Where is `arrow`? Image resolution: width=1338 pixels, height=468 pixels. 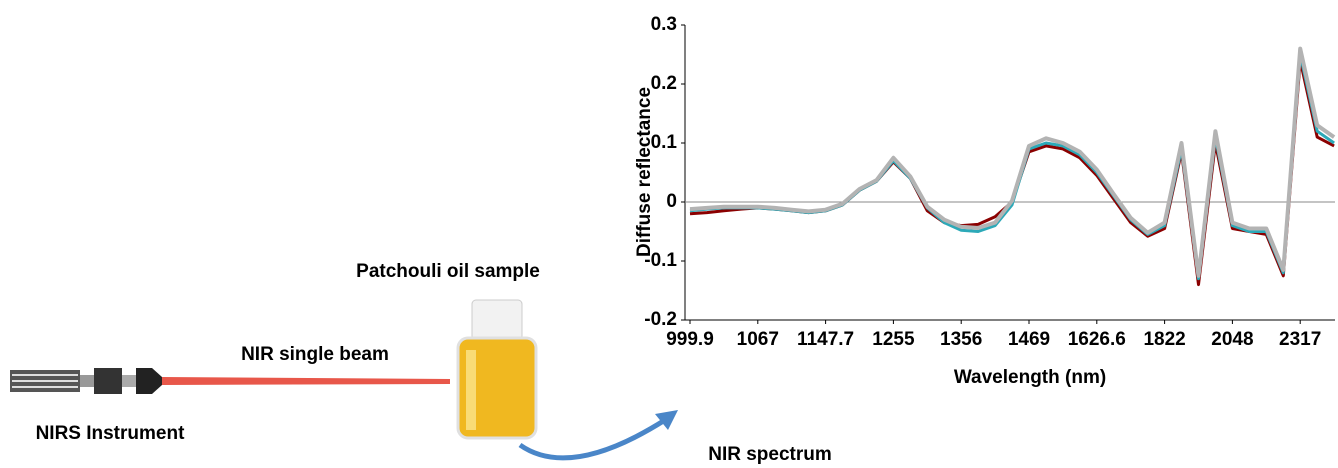
arrow is located at coordinates (592, 439).